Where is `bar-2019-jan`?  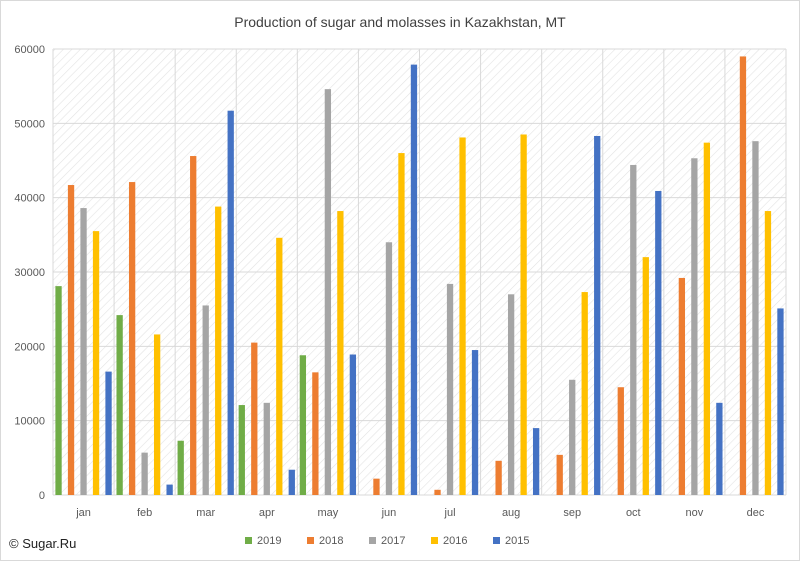 bar-2019-jan is located at coordinates (58, 390).